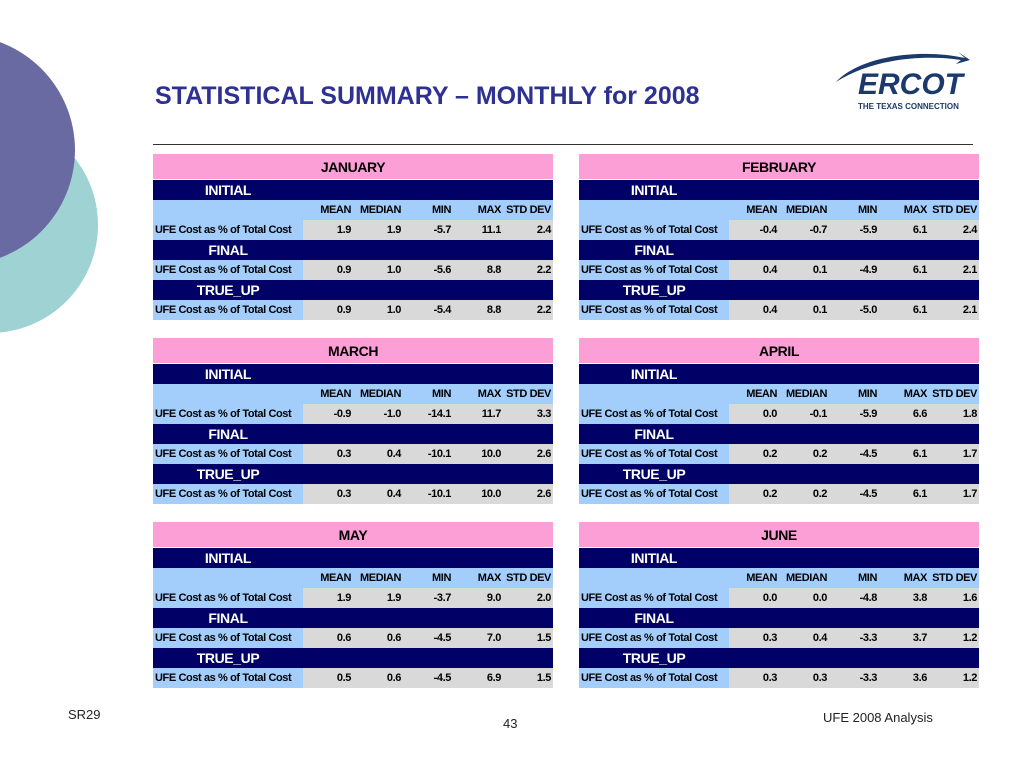 The height and width of the screenshot is (768, 1024). What do you see at coordinates (84, 714) in the screenshot?
I see `footer-left: SR29` at bounding box center [84, 714].